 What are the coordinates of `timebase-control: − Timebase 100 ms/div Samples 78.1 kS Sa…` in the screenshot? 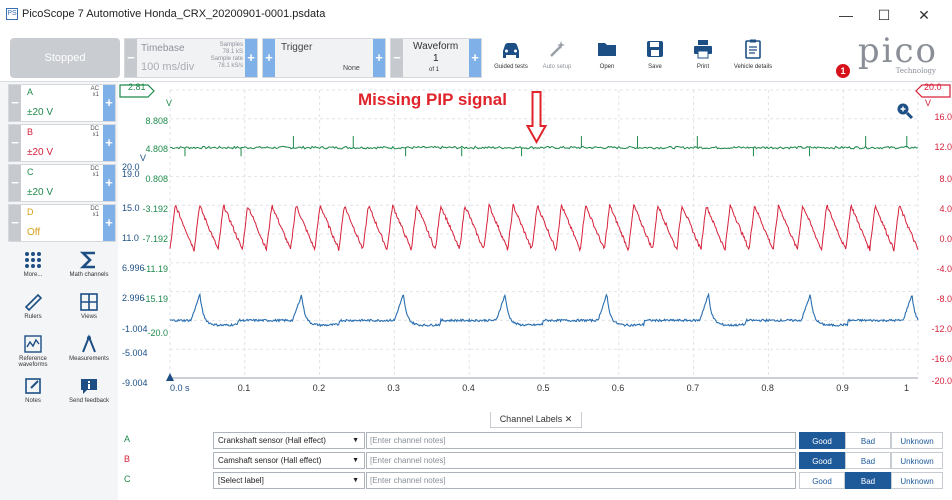 It's located at (191, 58).